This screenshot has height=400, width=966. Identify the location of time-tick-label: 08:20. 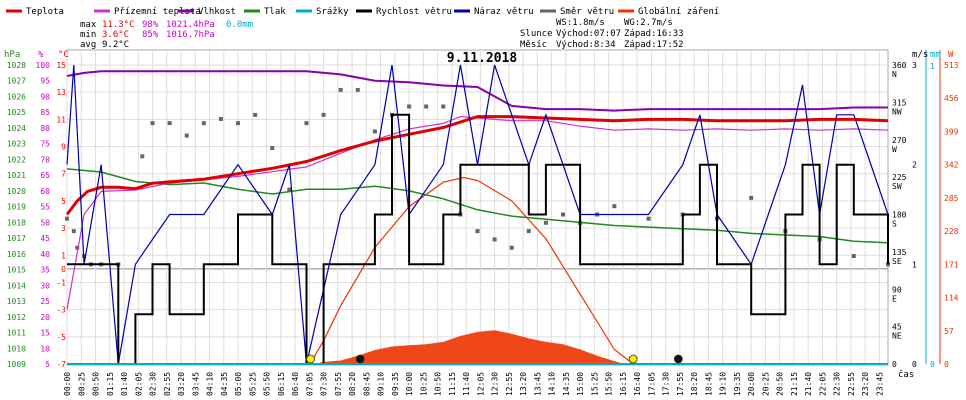
(352, 384).